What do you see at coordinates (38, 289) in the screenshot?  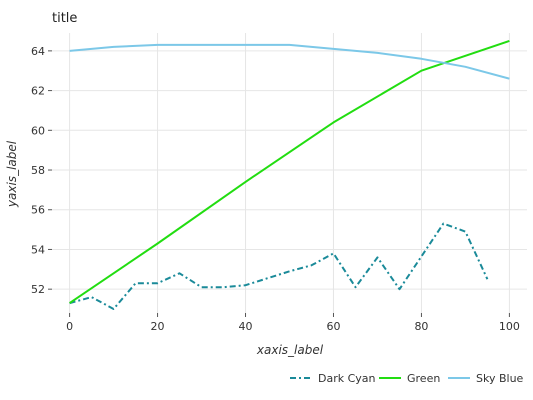 I see `y-tick-label: 52` at bounding box center [38, 289].